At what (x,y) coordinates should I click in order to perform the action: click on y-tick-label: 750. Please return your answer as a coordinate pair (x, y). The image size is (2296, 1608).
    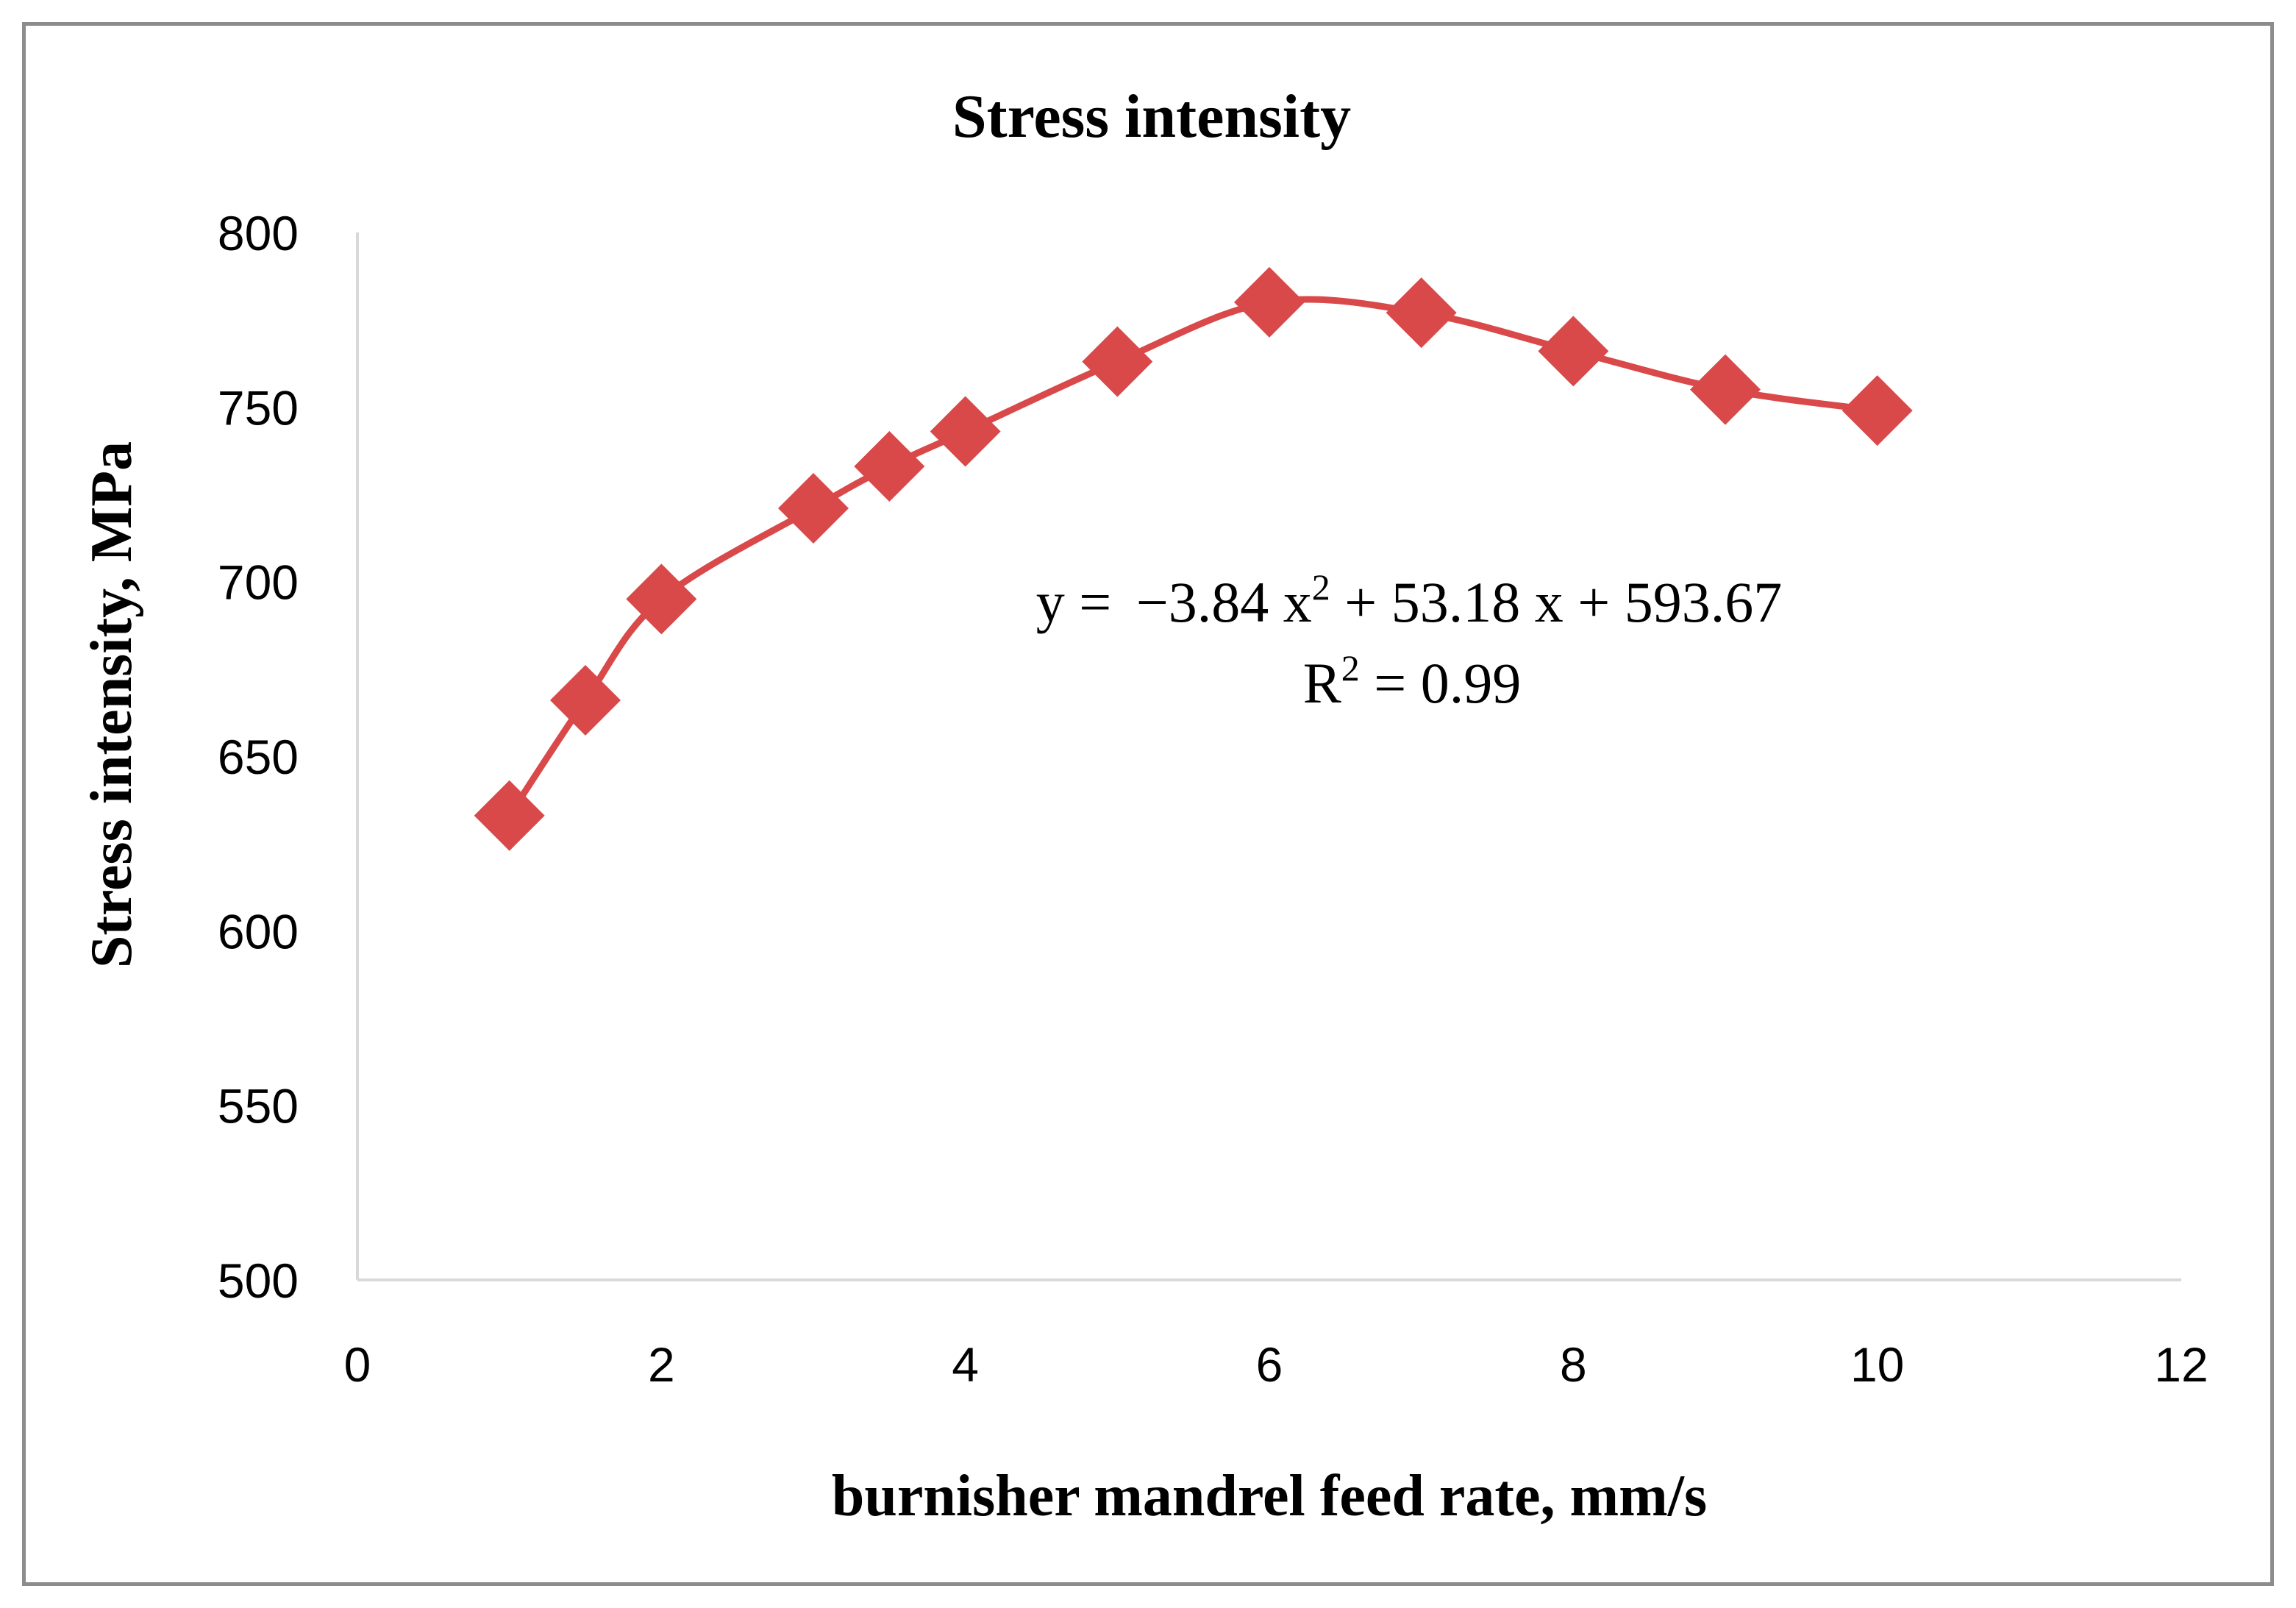
    Looking at the image, I should click on (258, 407).